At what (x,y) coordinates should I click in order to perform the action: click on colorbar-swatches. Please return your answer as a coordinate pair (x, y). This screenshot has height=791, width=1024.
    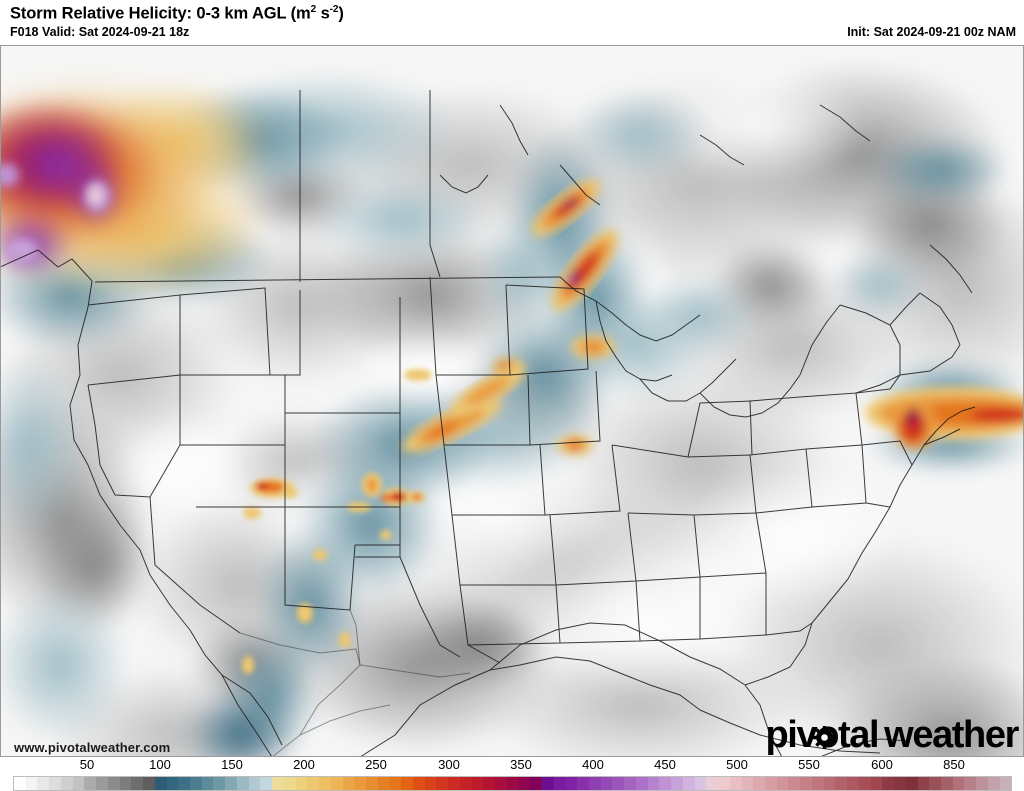
    Looking at the image, I should click on (512, 783).